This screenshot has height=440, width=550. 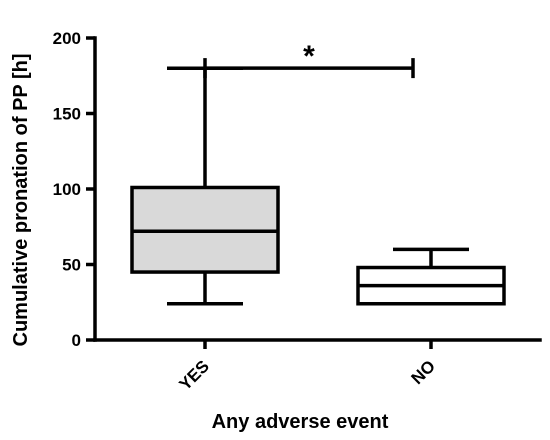 I want to click on y-axis-title: Cumulative pronation of PP [h], so click(x=21, y=200).